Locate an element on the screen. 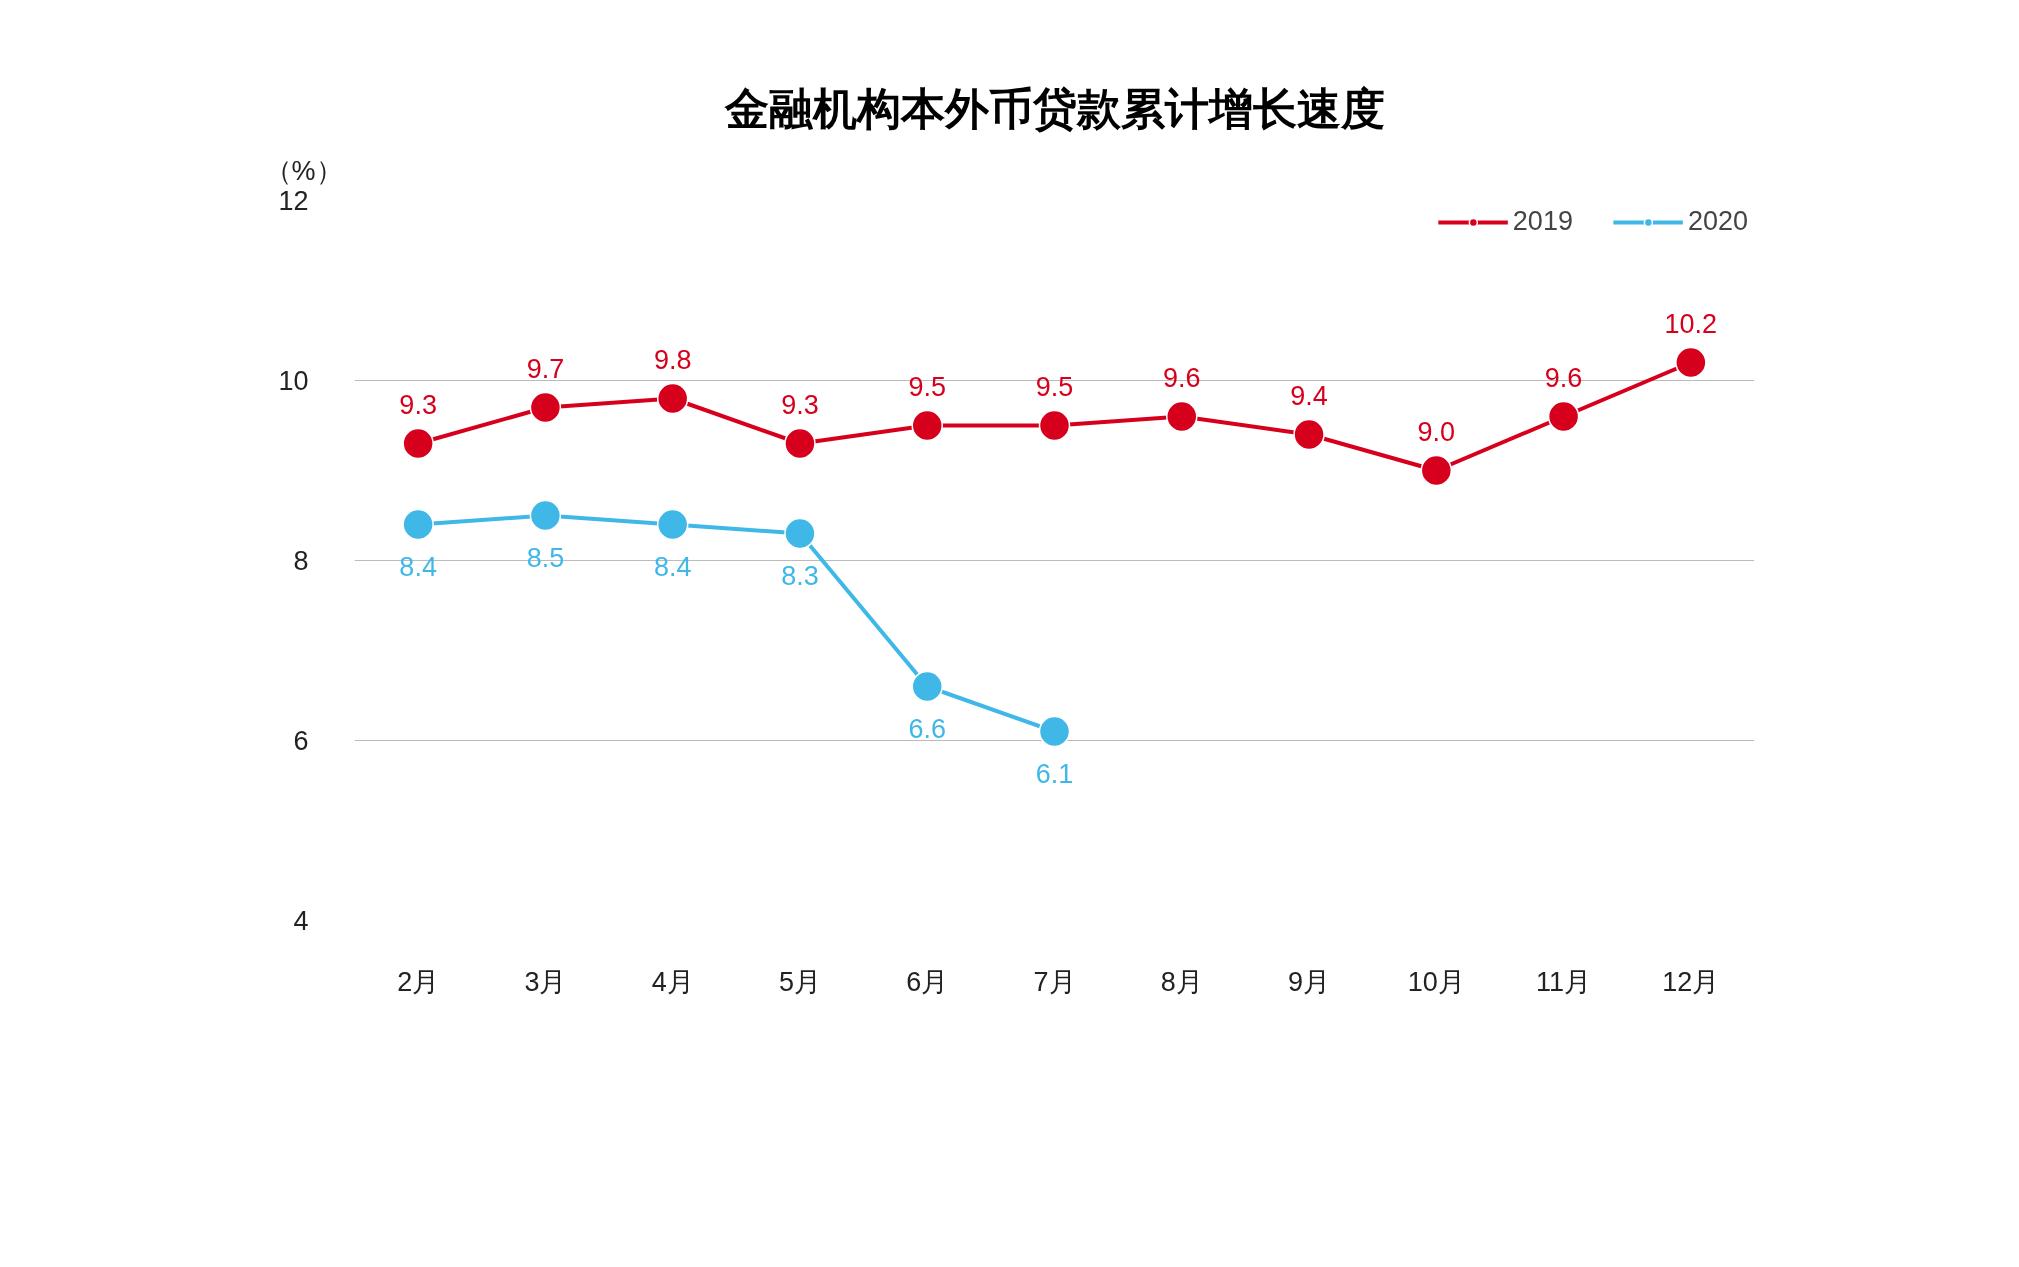  x-tick-label: 8月 is located at coordinates (1181, 981).